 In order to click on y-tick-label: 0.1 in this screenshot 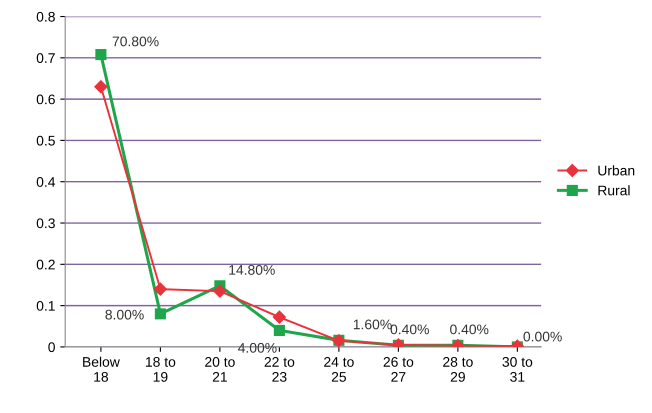, I will do `click(45, 305)`.